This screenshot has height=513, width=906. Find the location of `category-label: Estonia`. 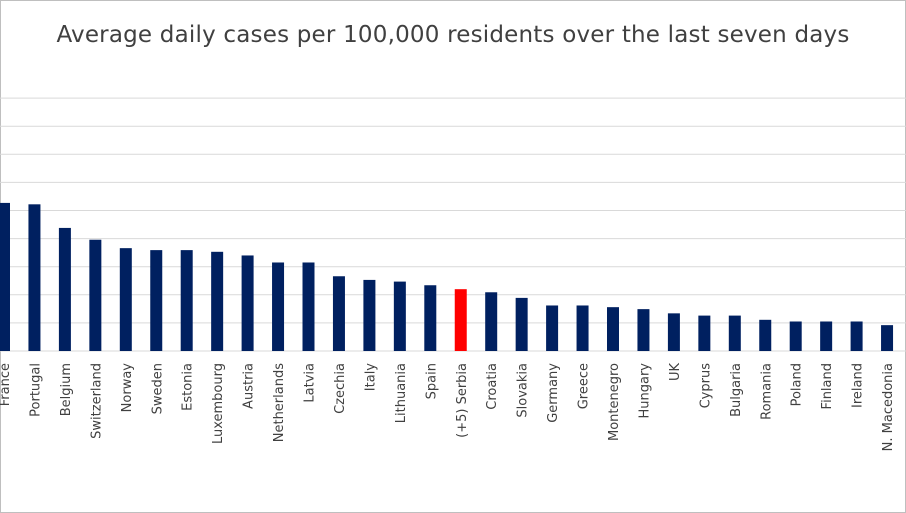

category-label: Estonia is located at coordinates (188, 387).